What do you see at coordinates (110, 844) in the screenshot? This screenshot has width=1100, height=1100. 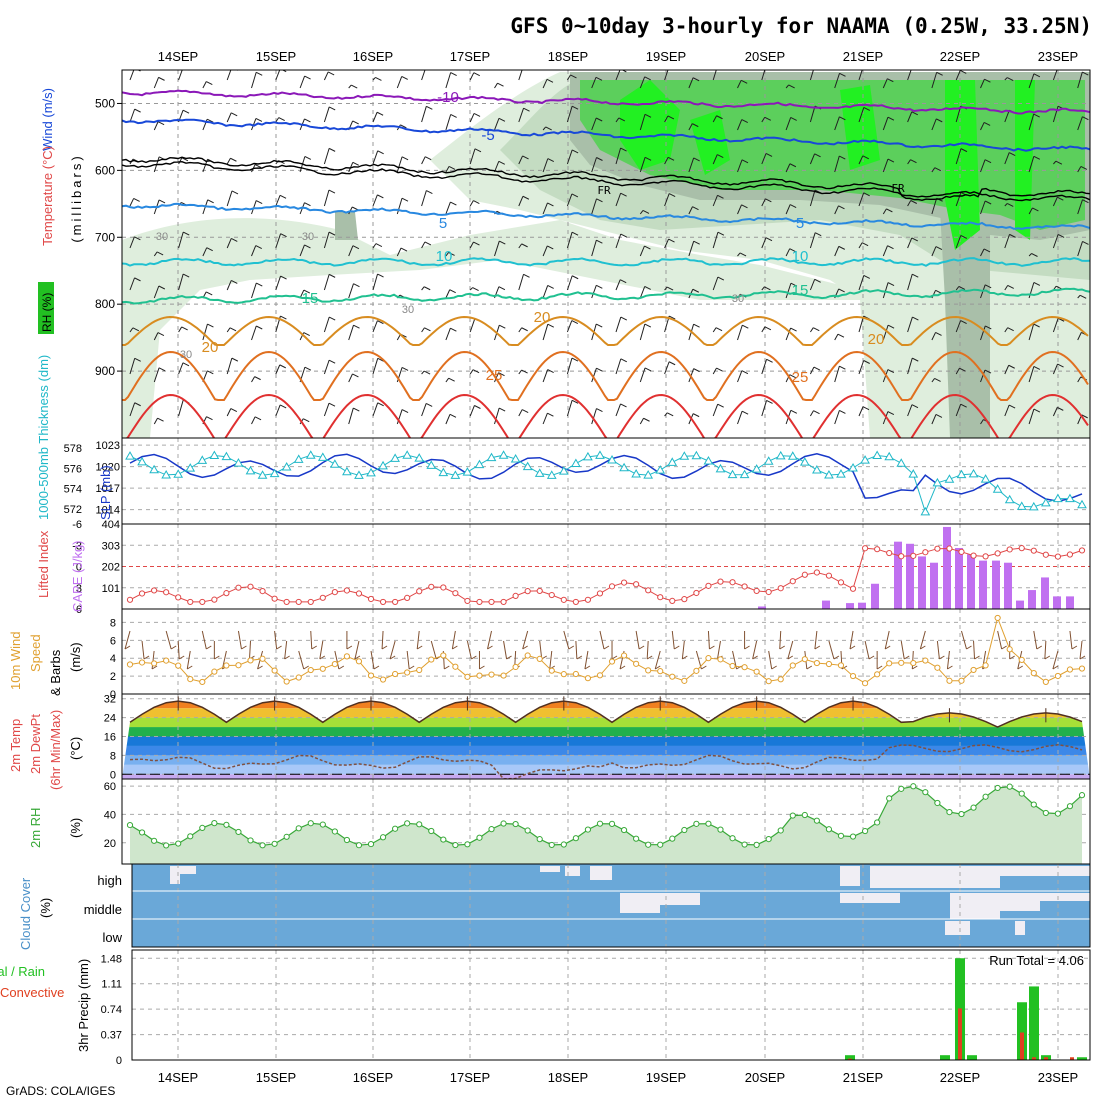 I see `rh2m-tick-label: 20` at bounding box center [110, 844].